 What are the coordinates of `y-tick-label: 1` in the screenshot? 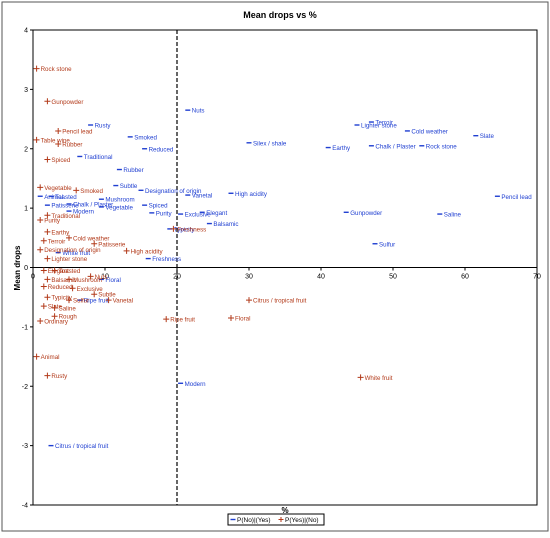 It's located at (26, 209).